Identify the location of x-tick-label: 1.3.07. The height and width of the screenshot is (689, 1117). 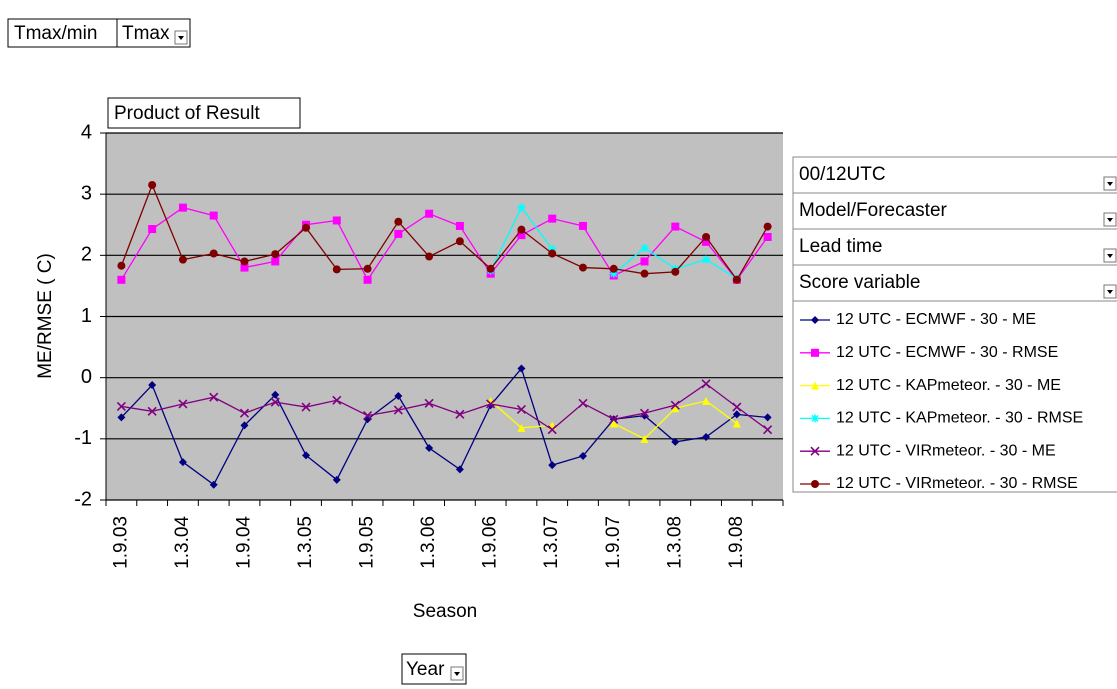
(551, 542).